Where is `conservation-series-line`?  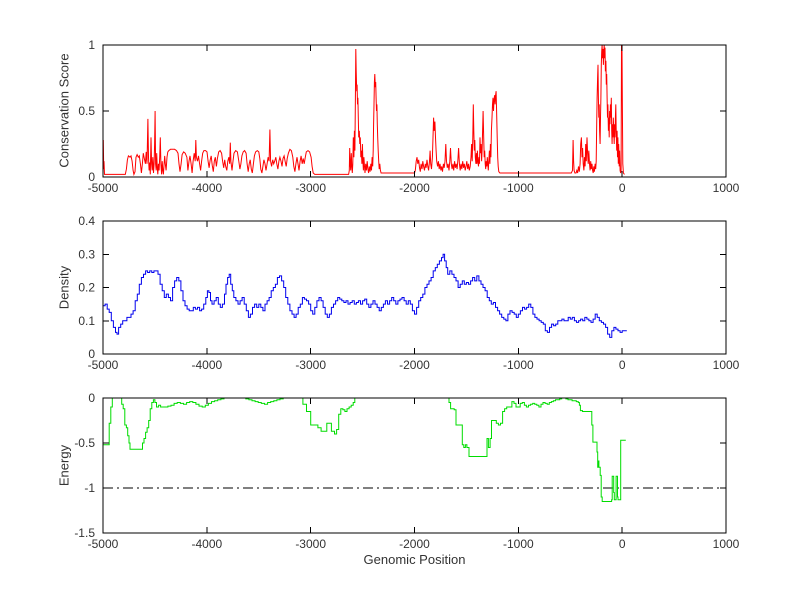 conservation-series-line is located at coordinates (364, 110).